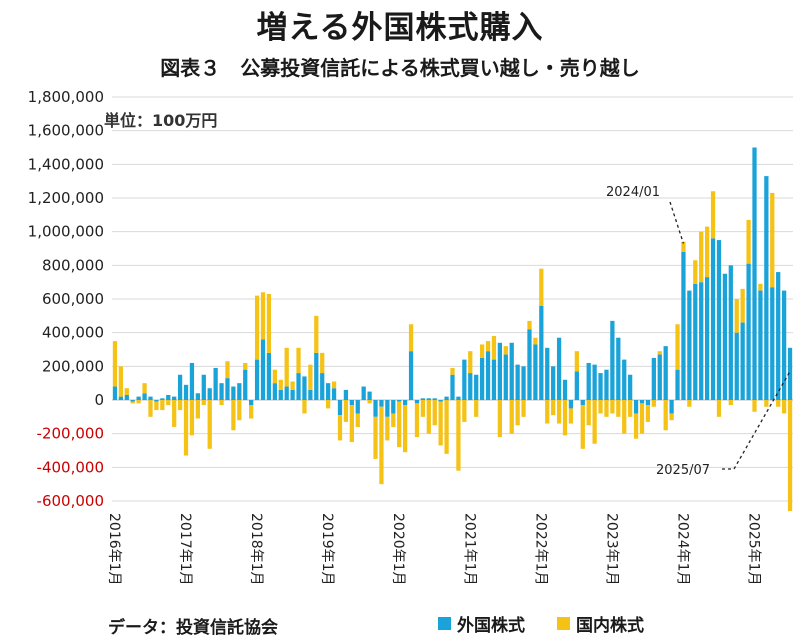 This screenshot has width=800, height=643. I want to click on legend-swatch-foreign, so click(444, 623).